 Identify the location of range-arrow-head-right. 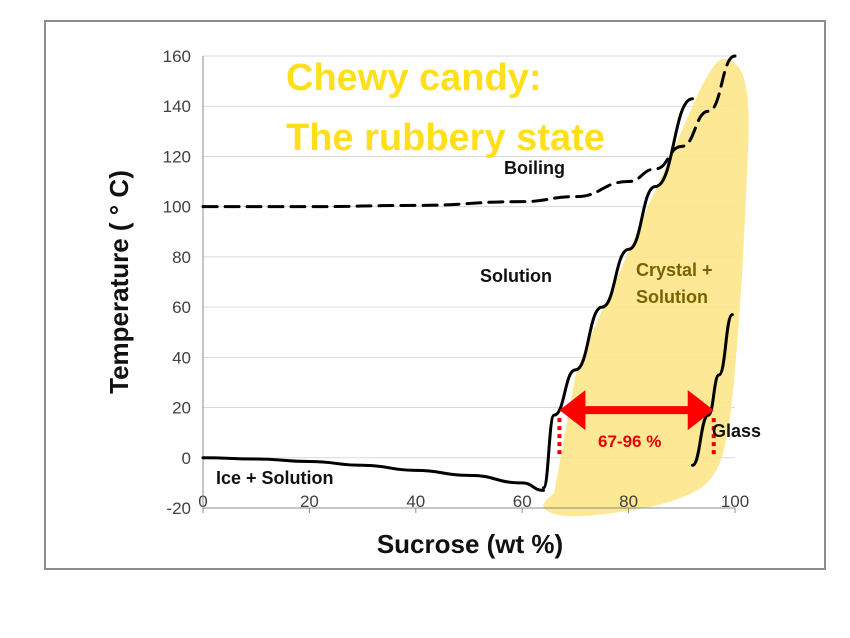
(700, 410).